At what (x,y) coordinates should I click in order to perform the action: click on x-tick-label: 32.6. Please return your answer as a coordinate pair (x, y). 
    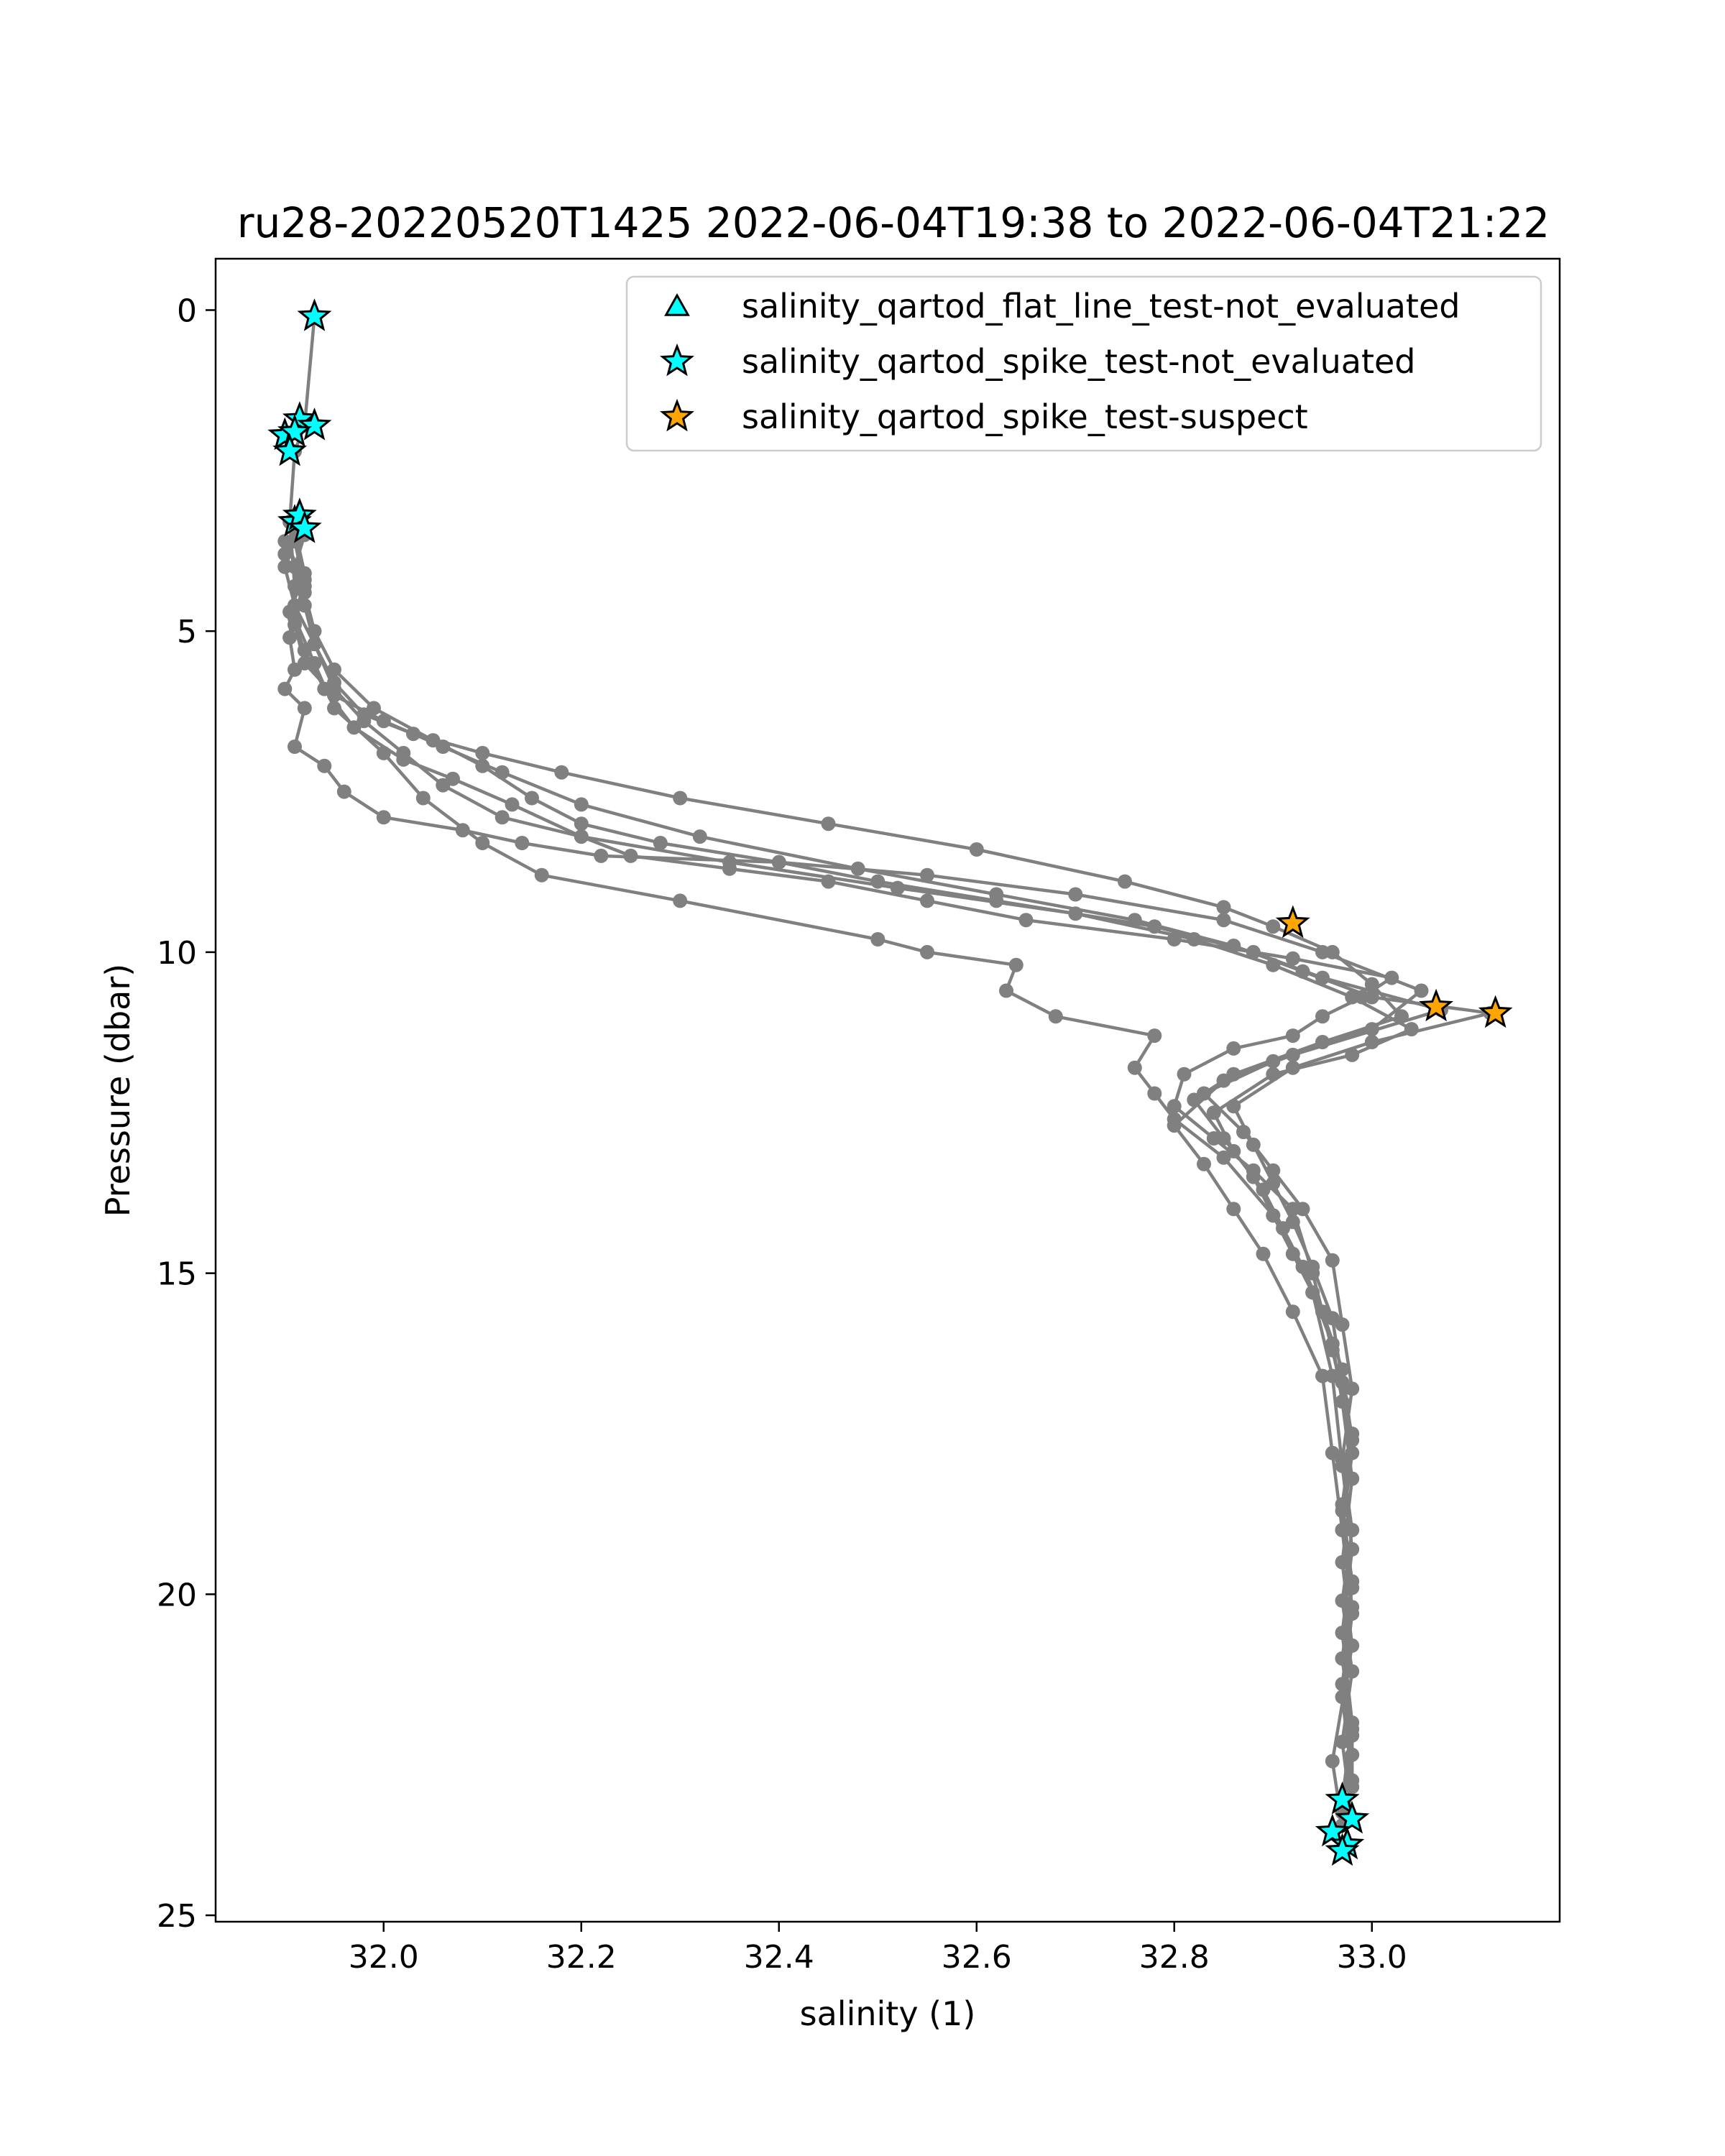
    Looking at the image, I should click on (977, 1958).